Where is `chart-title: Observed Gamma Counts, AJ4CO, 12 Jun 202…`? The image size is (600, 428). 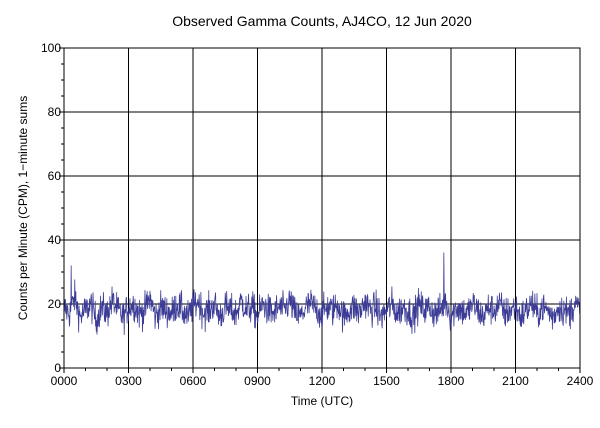
chart-title: Observed Gamma Counts, AJ4CO, 12 Jun 202… is located at coordinates (322, 21).